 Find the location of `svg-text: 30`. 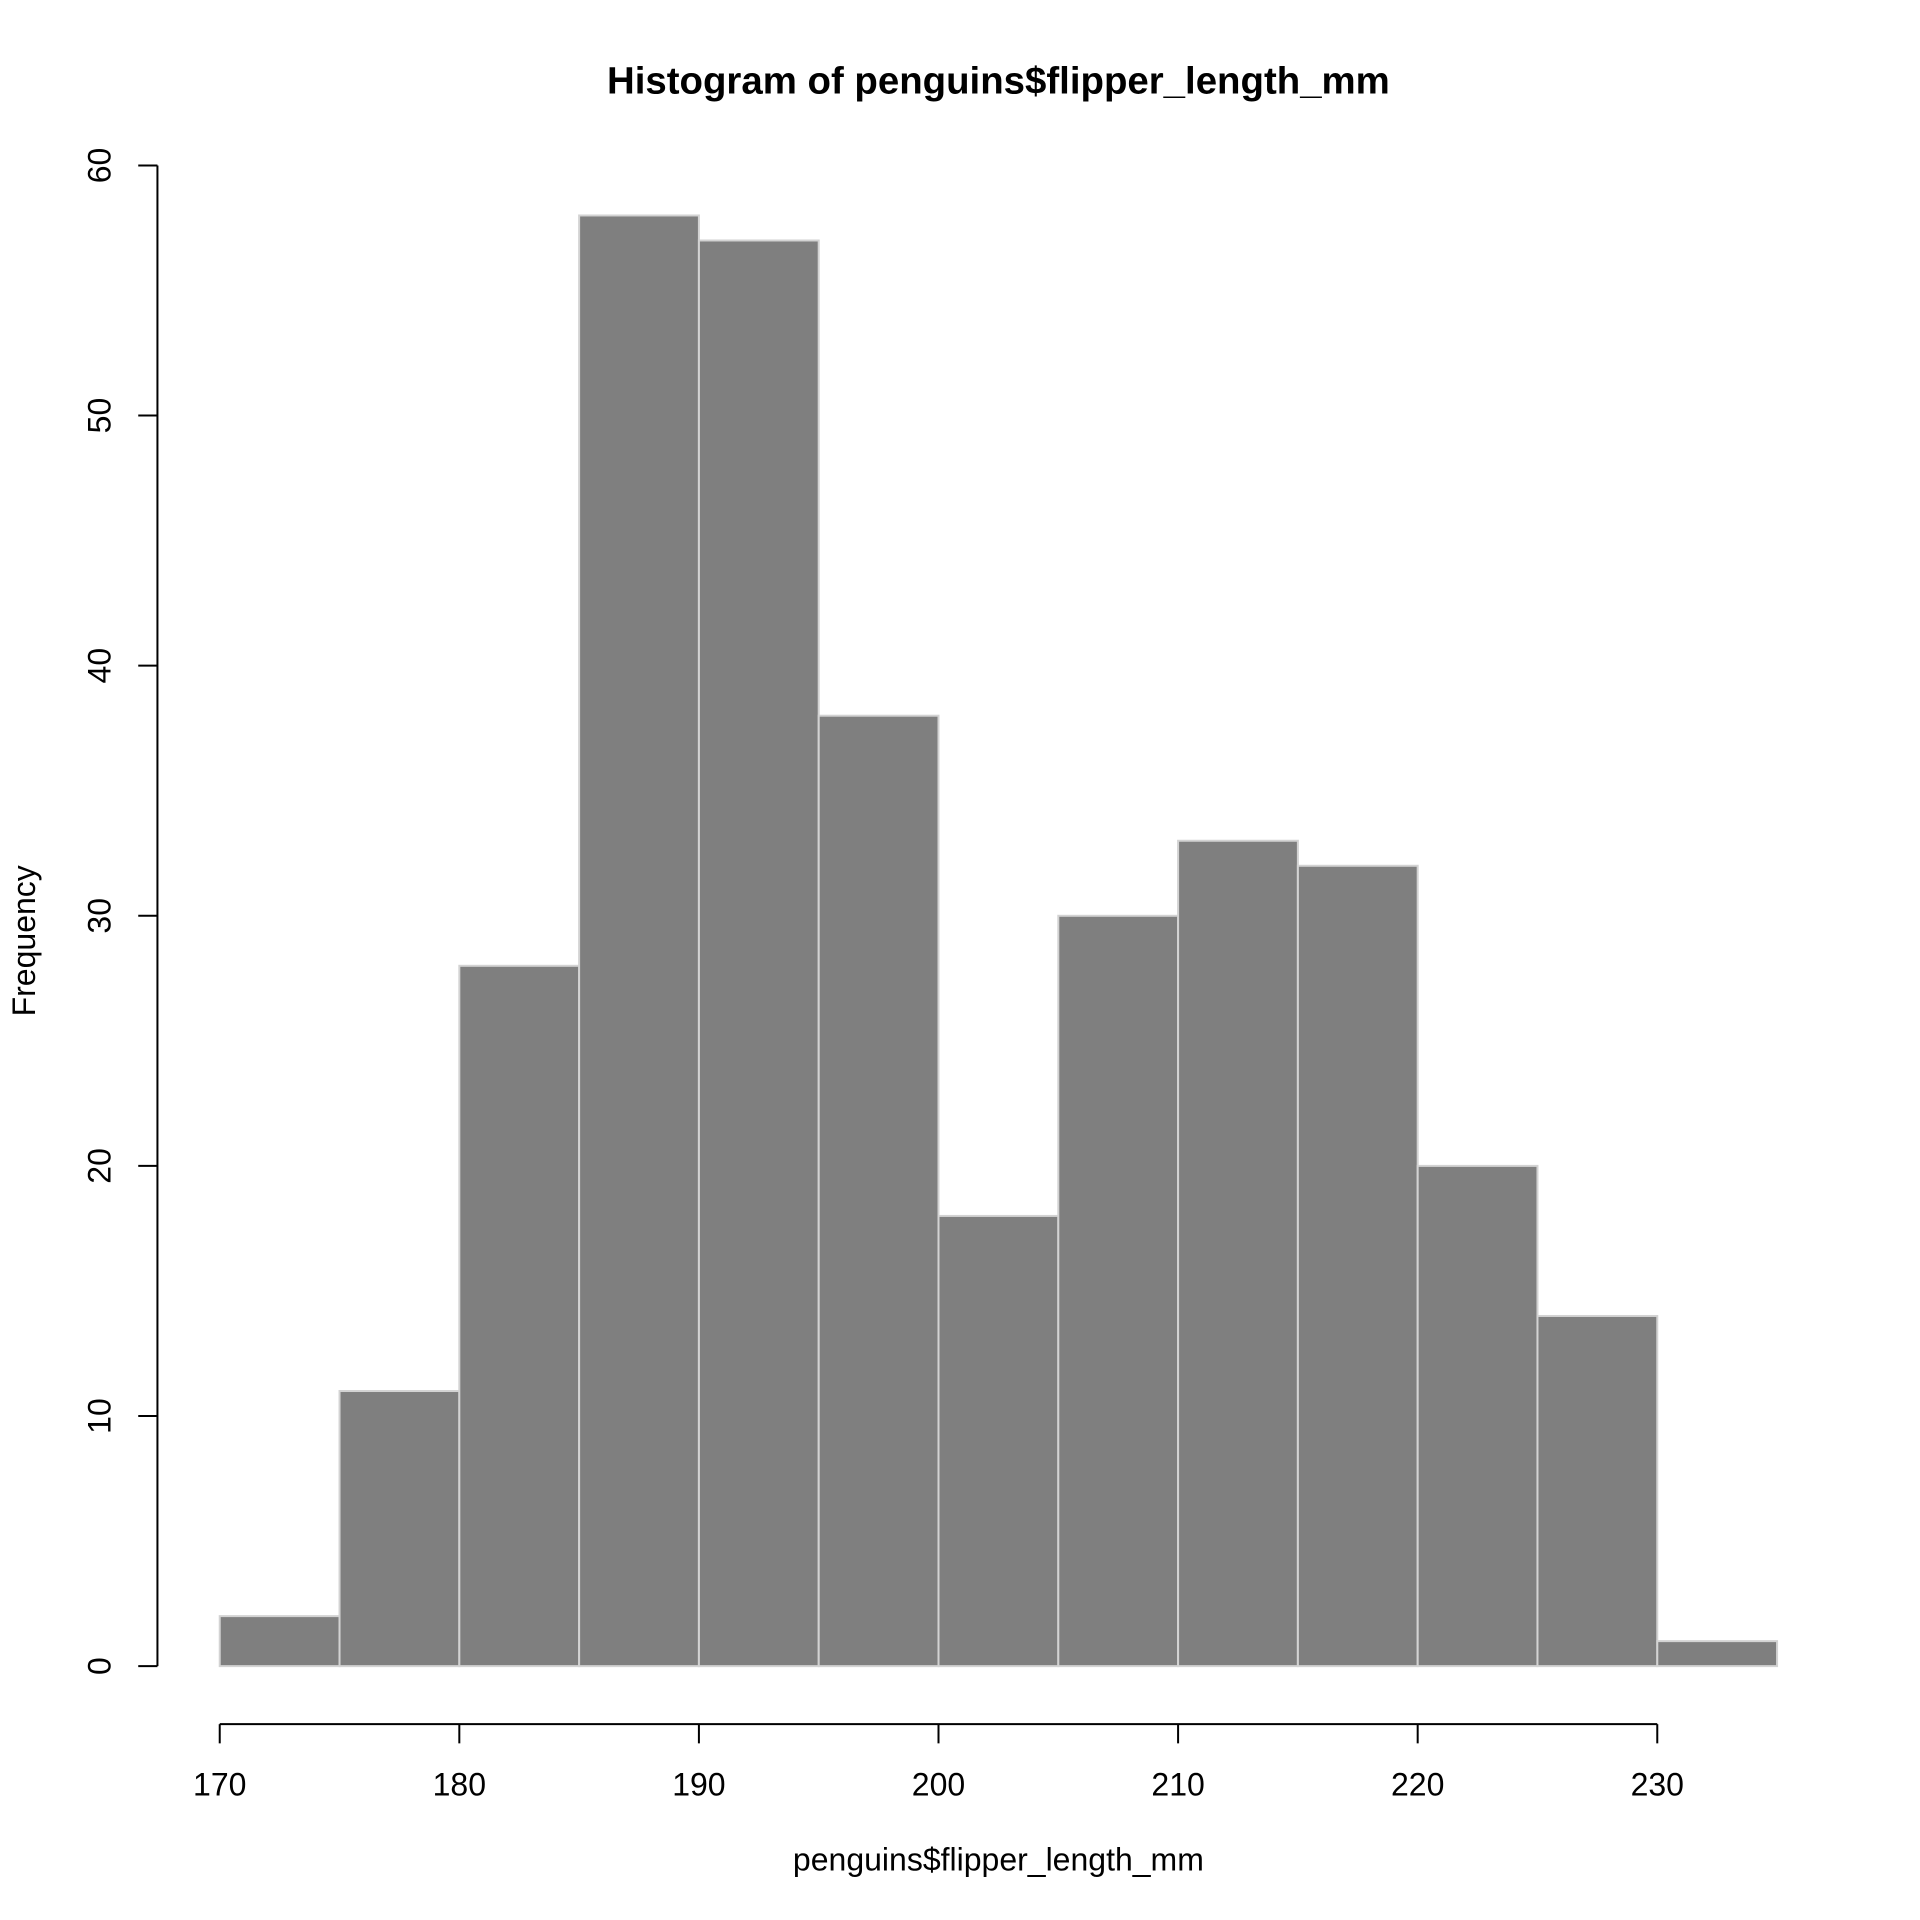

svg-text: 30 is located at coordinates (100, 916).